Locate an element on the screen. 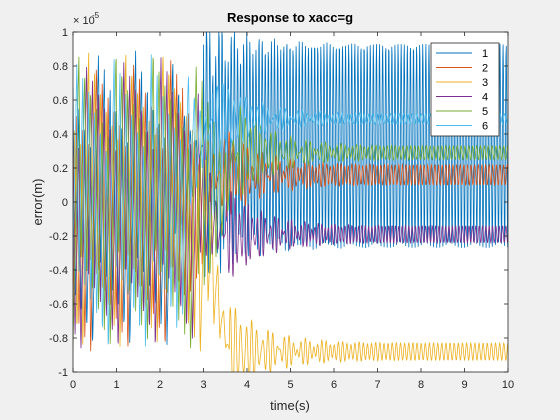  y-tick-label: -0.4 is located at coordinates (58, 271).